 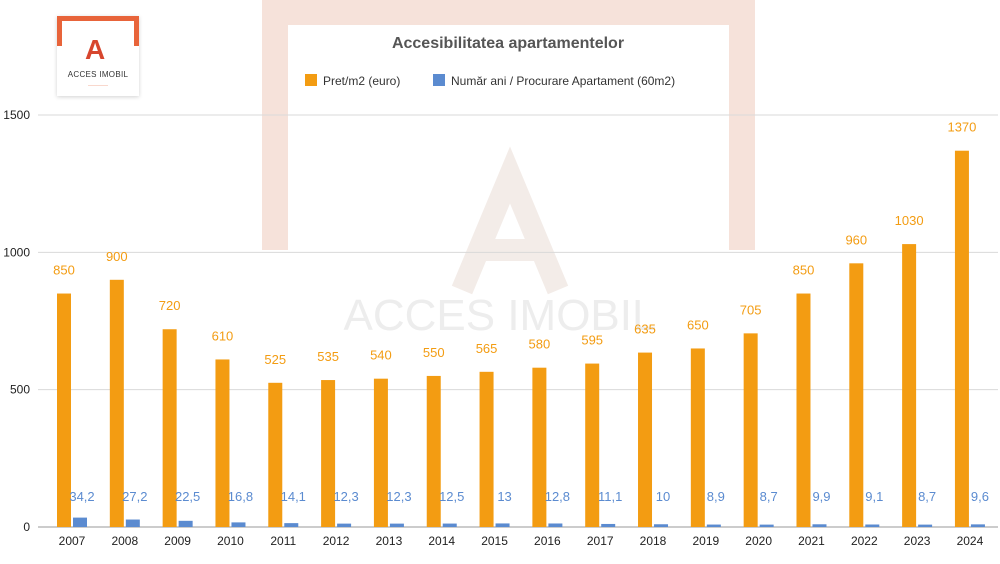 What do you see at coordinates (223, 335) in the screenshot?
I see `data-label-price: 610` at bounding box center [223, 335].